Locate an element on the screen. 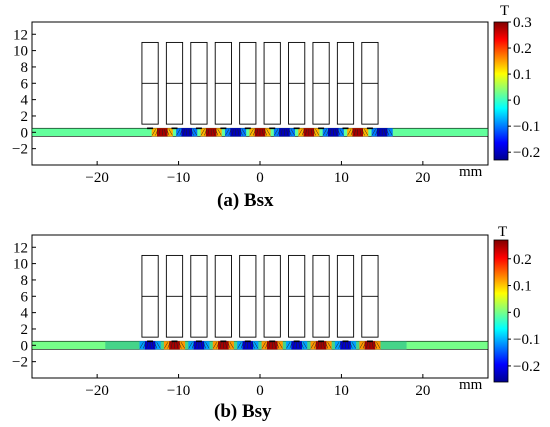  y-tick-label: 8 is located at coordinates (25, 281).